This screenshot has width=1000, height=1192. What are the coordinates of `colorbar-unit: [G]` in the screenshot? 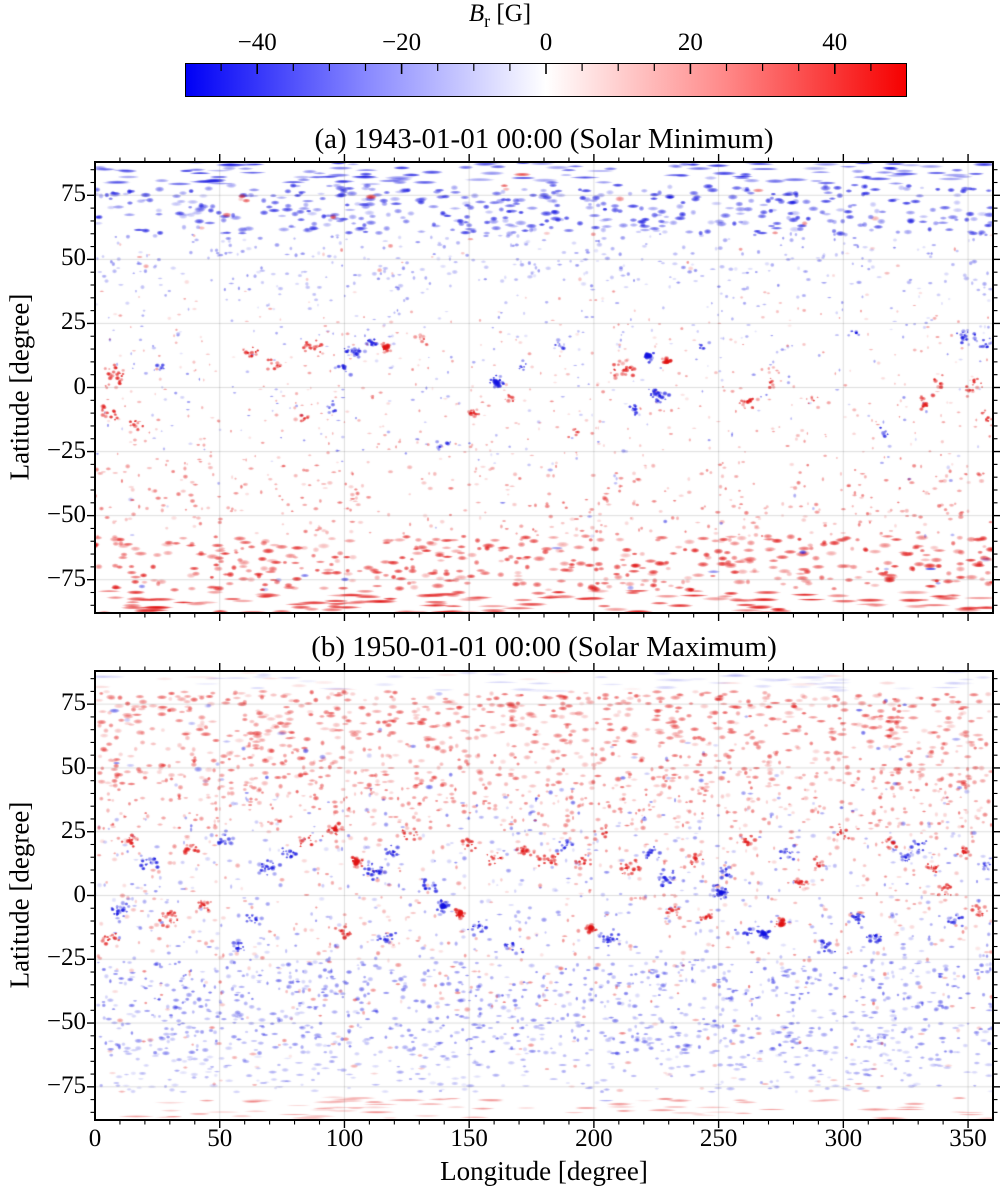 It's located at (514, 13).